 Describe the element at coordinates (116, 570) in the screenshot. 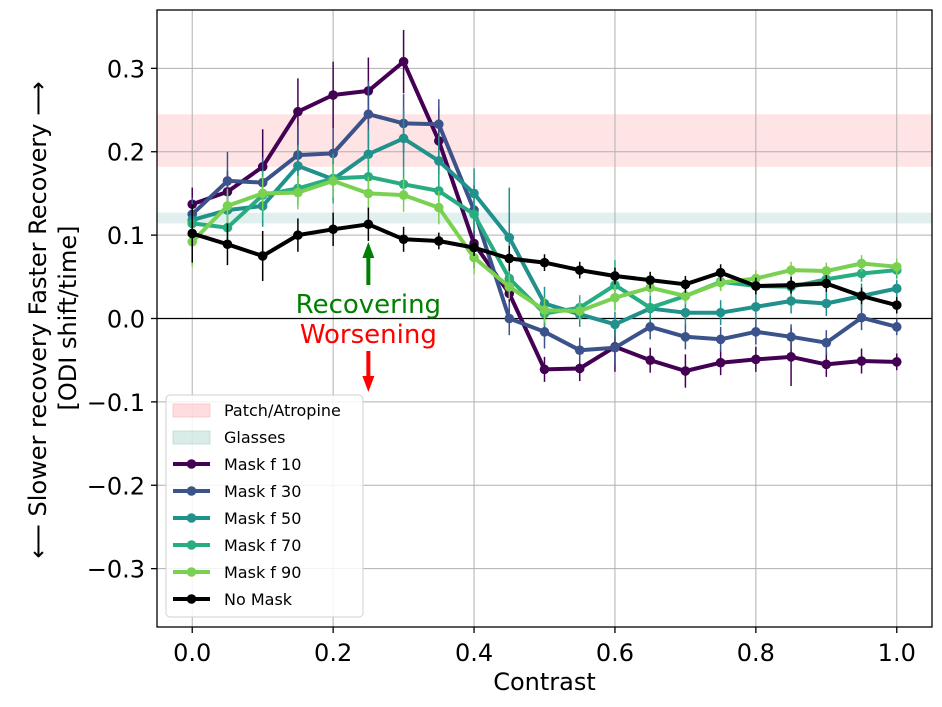

I see `y-tick-label: −0.3` at that location.